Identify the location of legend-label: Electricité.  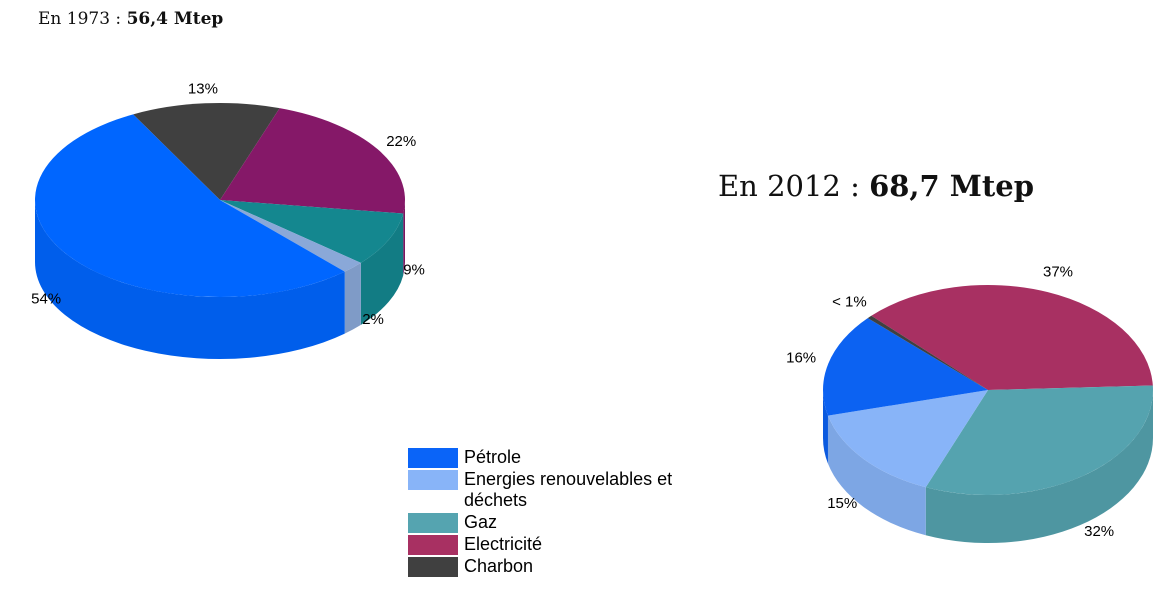
(503, 544).